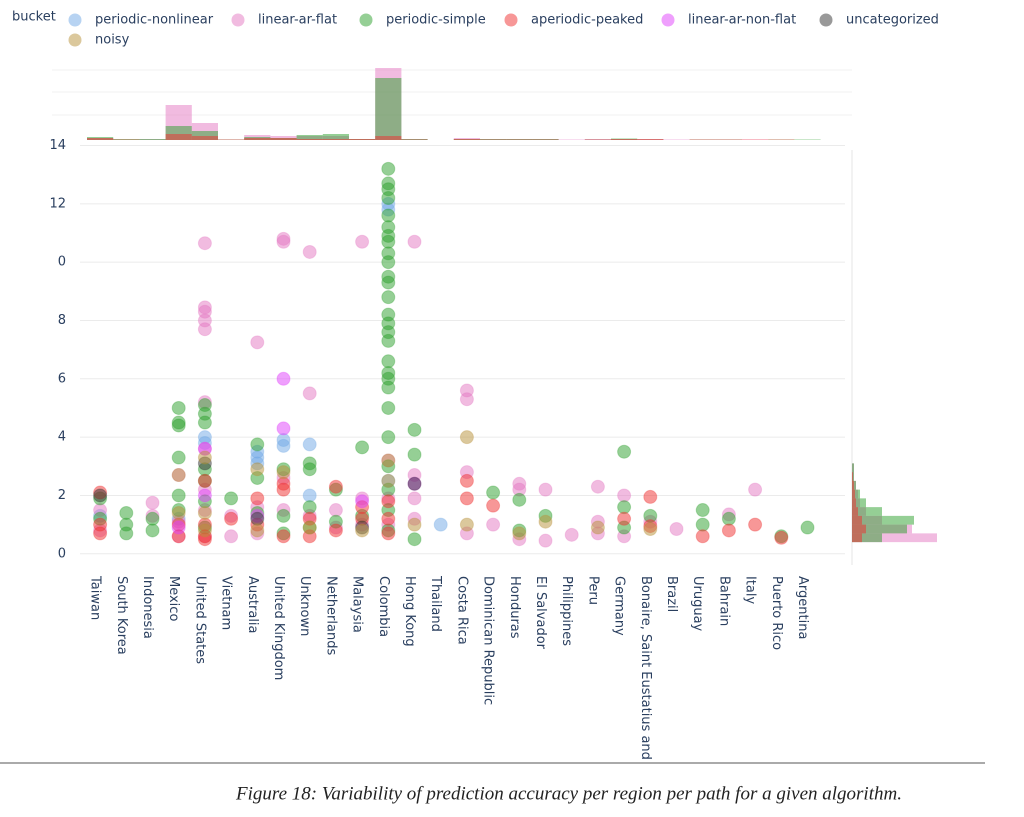  I want to click on x-tick-label: Thailand, so click(435, 603).